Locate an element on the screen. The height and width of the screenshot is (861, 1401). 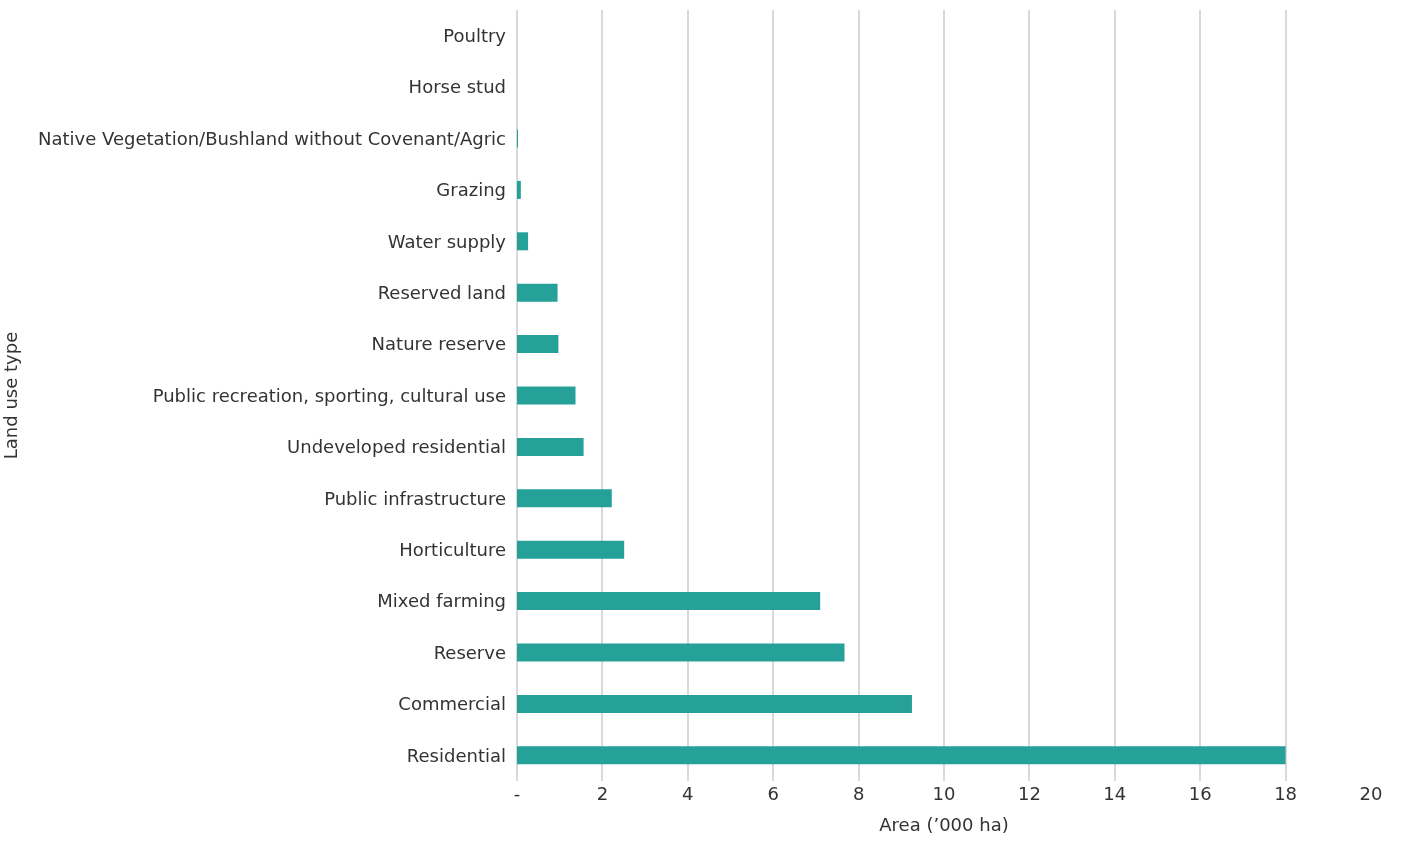
y-tick-label: Grazing is located at coordinates (471, 190).